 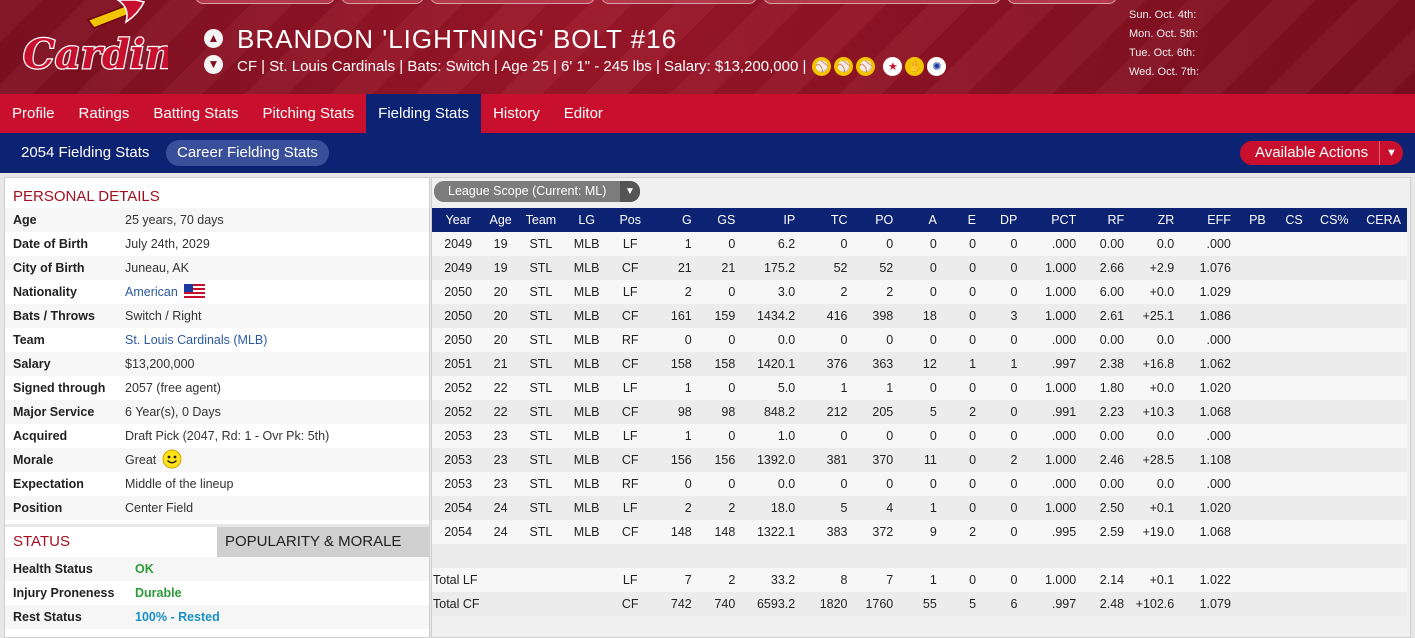 I want to click on column-header: EFF, so click(x=1208, y=220).